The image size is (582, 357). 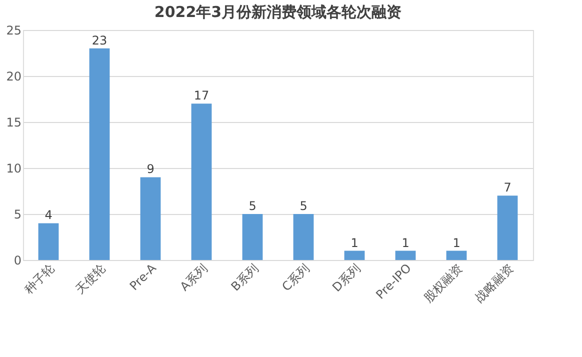 What do you see at coordinates (278, 12) in the screenshot?
I see `chart-title: 2022年3月份新消费领域各轮次融资` at bounding box center [278, 12].